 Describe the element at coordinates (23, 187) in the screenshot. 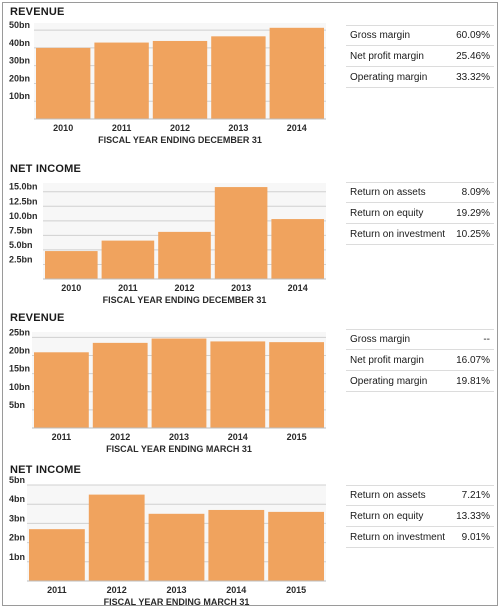

I see `y-tick-label: 15.0bn` at that location.